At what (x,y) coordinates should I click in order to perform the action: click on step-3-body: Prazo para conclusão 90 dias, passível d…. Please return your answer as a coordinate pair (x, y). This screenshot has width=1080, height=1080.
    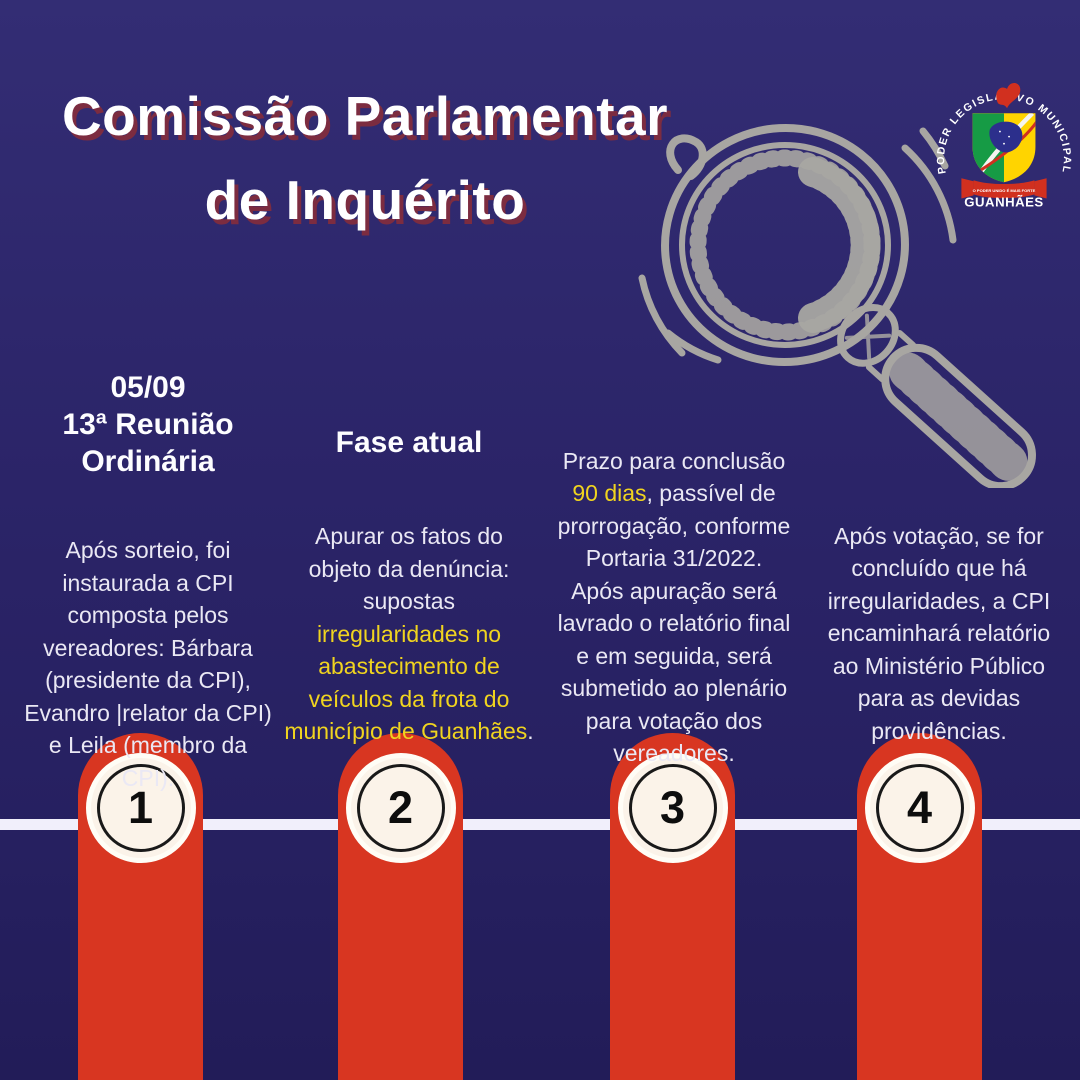
    Looking at the image, I should click on (674, 607).